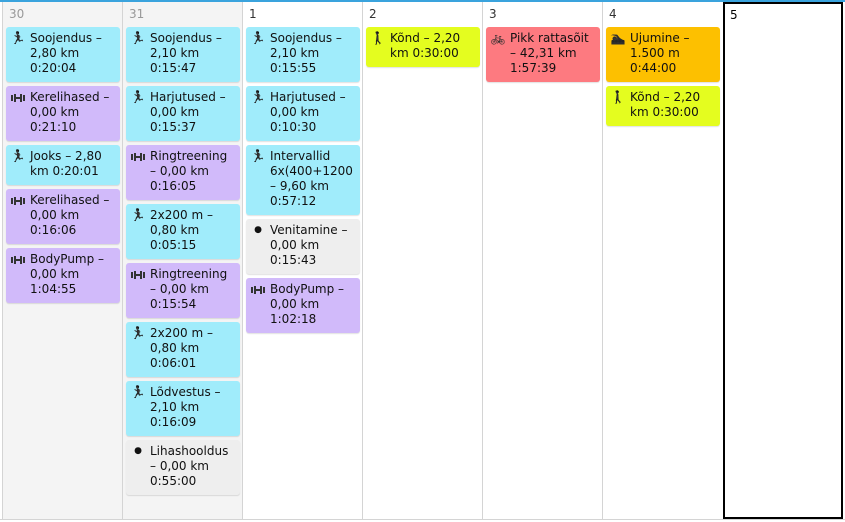 This screenshot has height=522, width=845. What do you see at coordinates (665, 97) in the screenshot?
I see `event-text-line: Kõnd – 2,20` at bounding box center [665, 97].